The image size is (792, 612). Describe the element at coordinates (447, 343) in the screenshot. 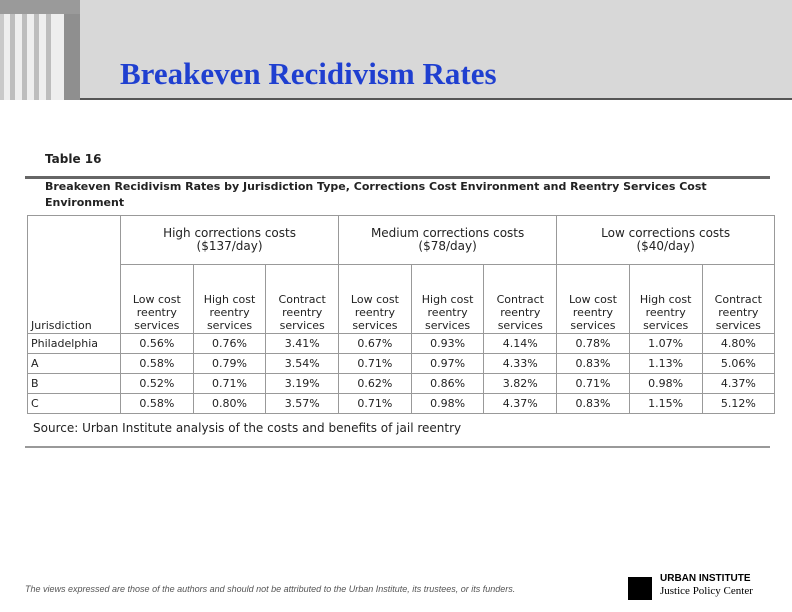

I see `table-cell: 0.93%` at that location.